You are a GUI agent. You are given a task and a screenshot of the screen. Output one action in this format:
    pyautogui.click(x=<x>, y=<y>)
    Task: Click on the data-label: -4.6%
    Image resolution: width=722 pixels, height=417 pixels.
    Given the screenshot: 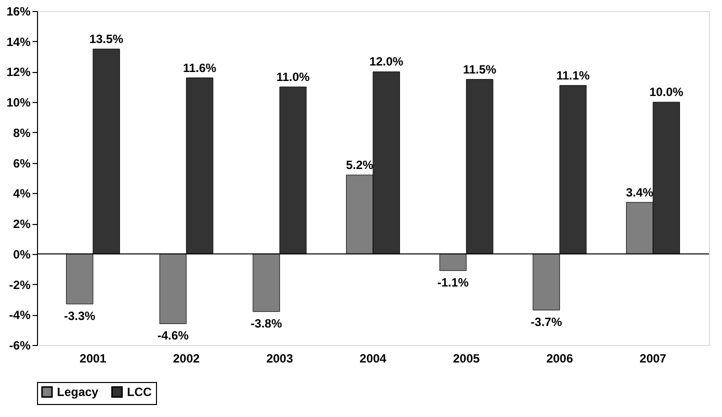 What is the action you would take?
    pyautogui.click(x=173, y=335)
    